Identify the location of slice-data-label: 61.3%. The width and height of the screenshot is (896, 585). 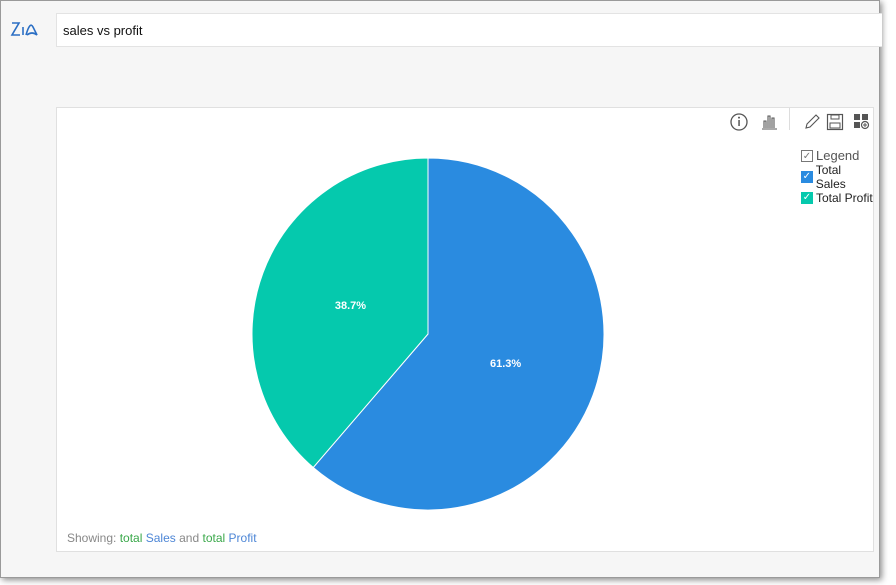
(505, 364).